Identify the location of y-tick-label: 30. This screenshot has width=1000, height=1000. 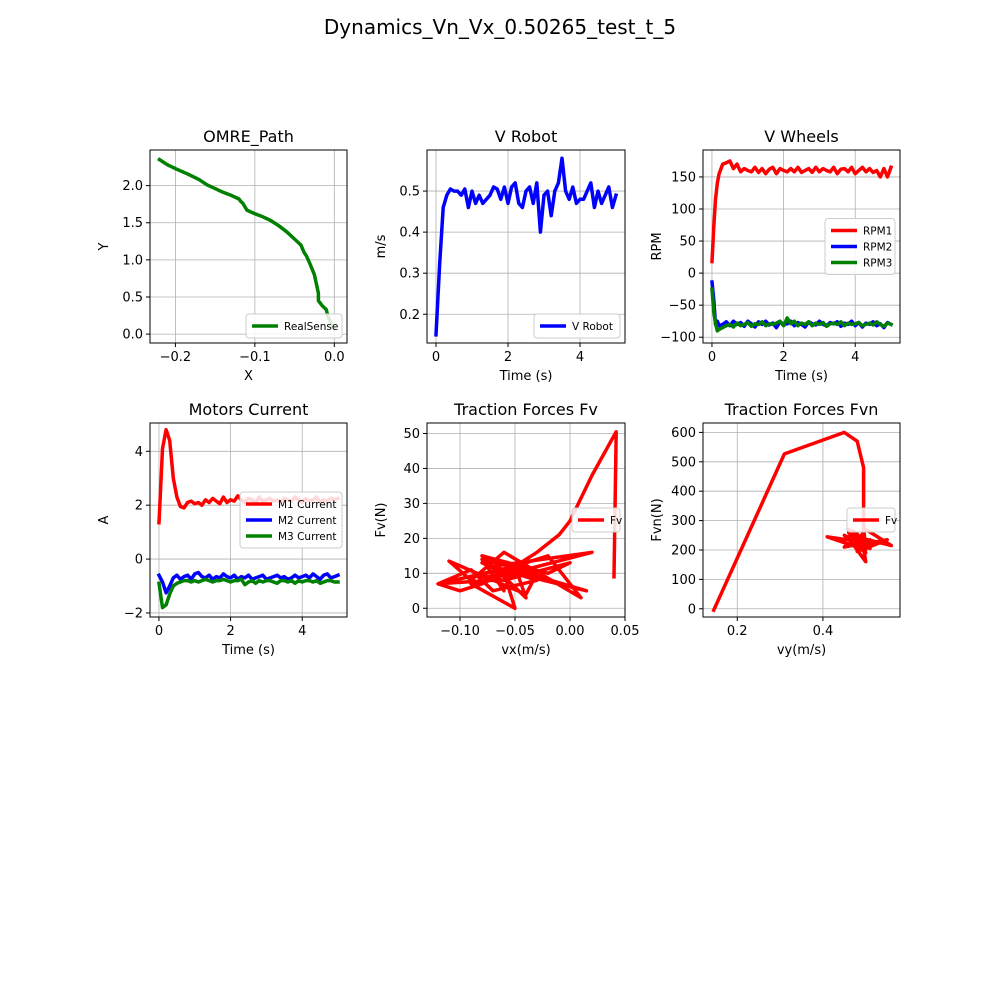
(411, 504).